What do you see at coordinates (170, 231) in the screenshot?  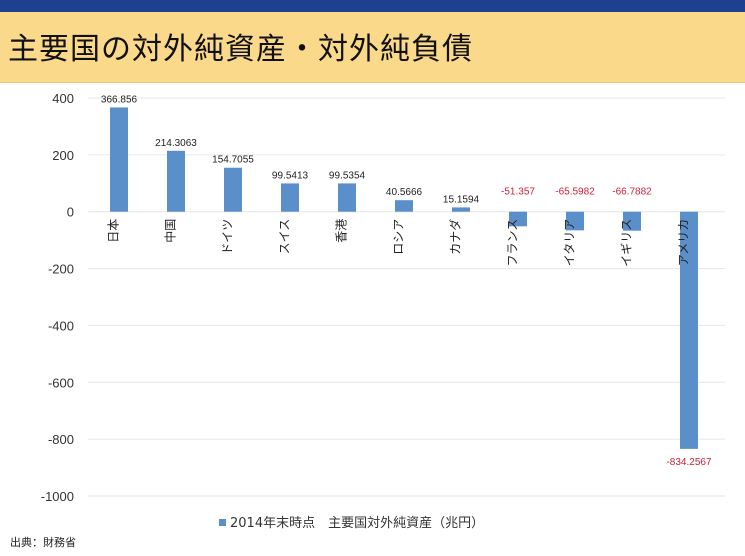 I see `x-tick-label: 中国` at bounding box center [170, 231].